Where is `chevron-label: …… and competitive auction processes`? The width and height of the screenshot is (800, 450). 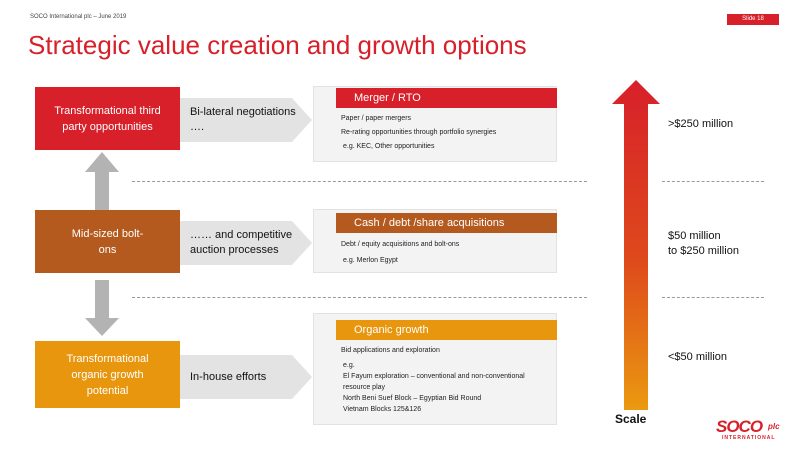
chevron-label: …… and competitive auction processes is located at coordinates (241, 242).